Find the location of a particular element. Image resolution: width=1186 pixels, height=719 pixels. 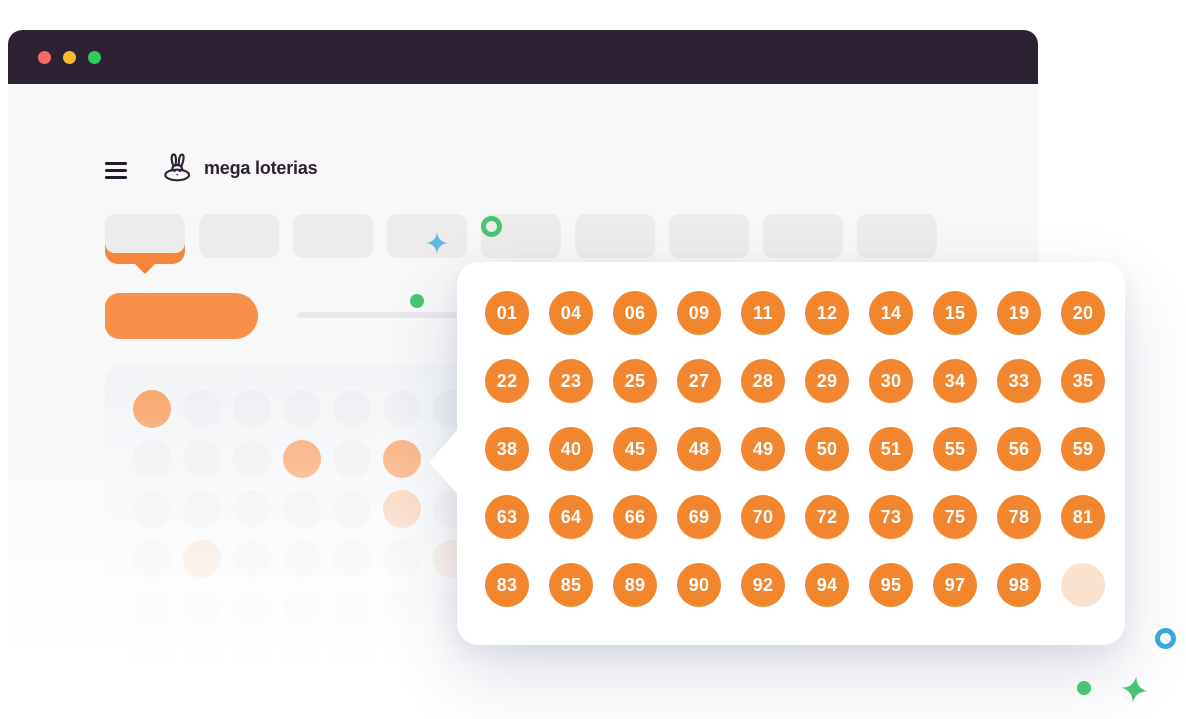

number-ball-59: 59 is located at coordinates (1083, 449).